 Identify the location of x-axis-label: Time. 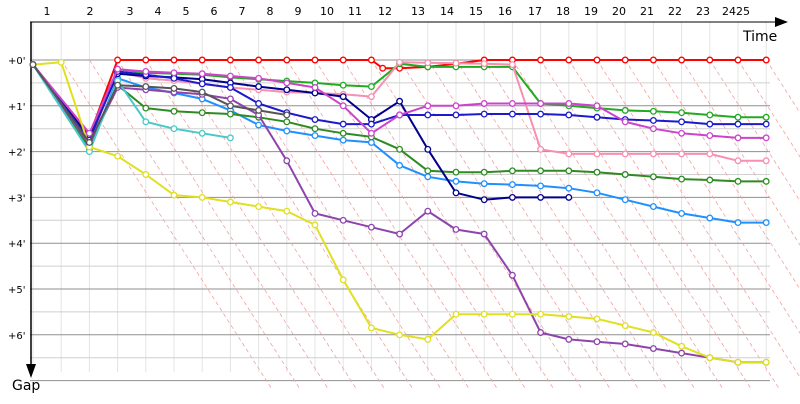
(759, 37).